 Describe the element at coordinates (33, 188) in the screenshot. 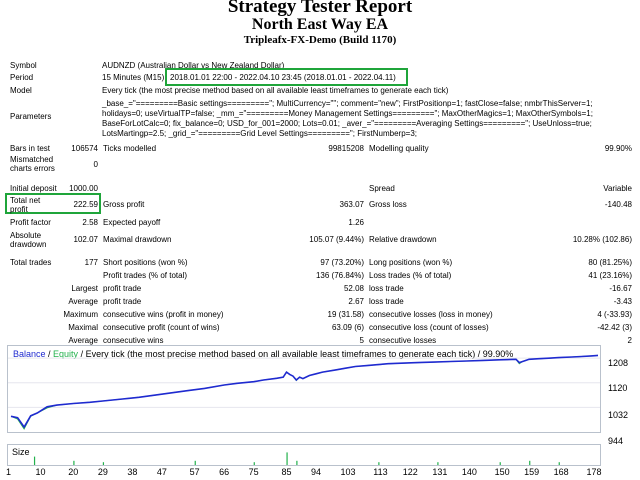

I see `initial-deposit-label: Initial deposit` at that location.